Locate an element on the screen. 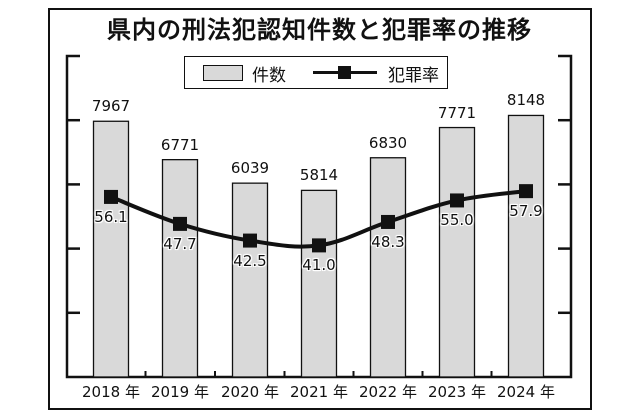 The height and width of the screenshot is (420, 640). legend-bar-swatch is located at coordinates (223, 73).